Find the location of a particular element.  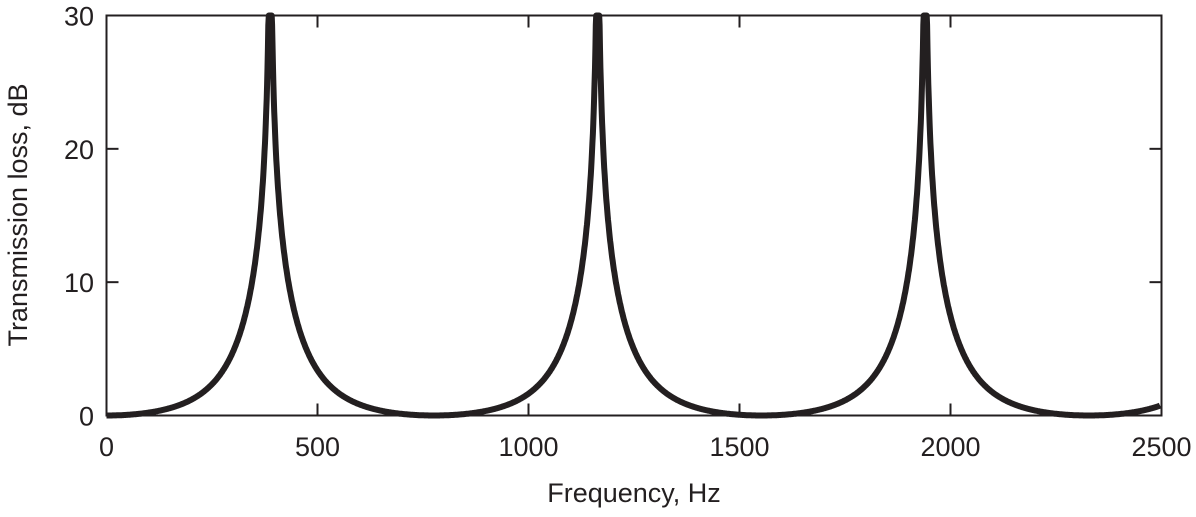

y-tick-label: 30 is located at coordinates (79, 17).